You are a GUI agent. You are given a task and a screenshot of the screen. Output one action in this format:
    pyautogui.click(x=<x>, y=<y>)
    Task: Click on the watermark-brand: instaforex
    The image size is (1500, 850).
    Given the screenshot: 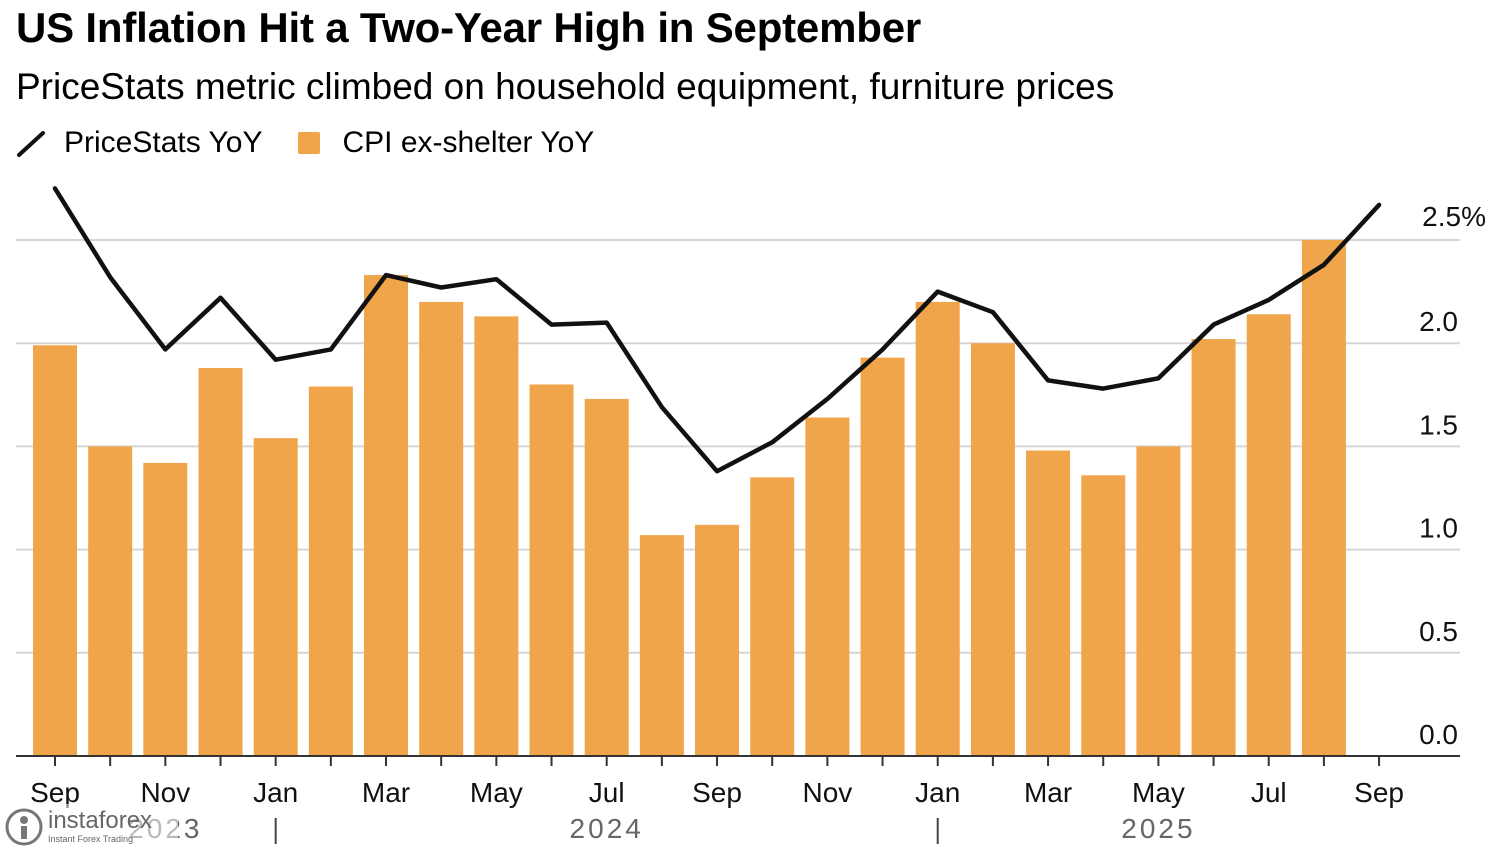 What is the action you would take?
    pyautogui.click(x=100, y=820)
    